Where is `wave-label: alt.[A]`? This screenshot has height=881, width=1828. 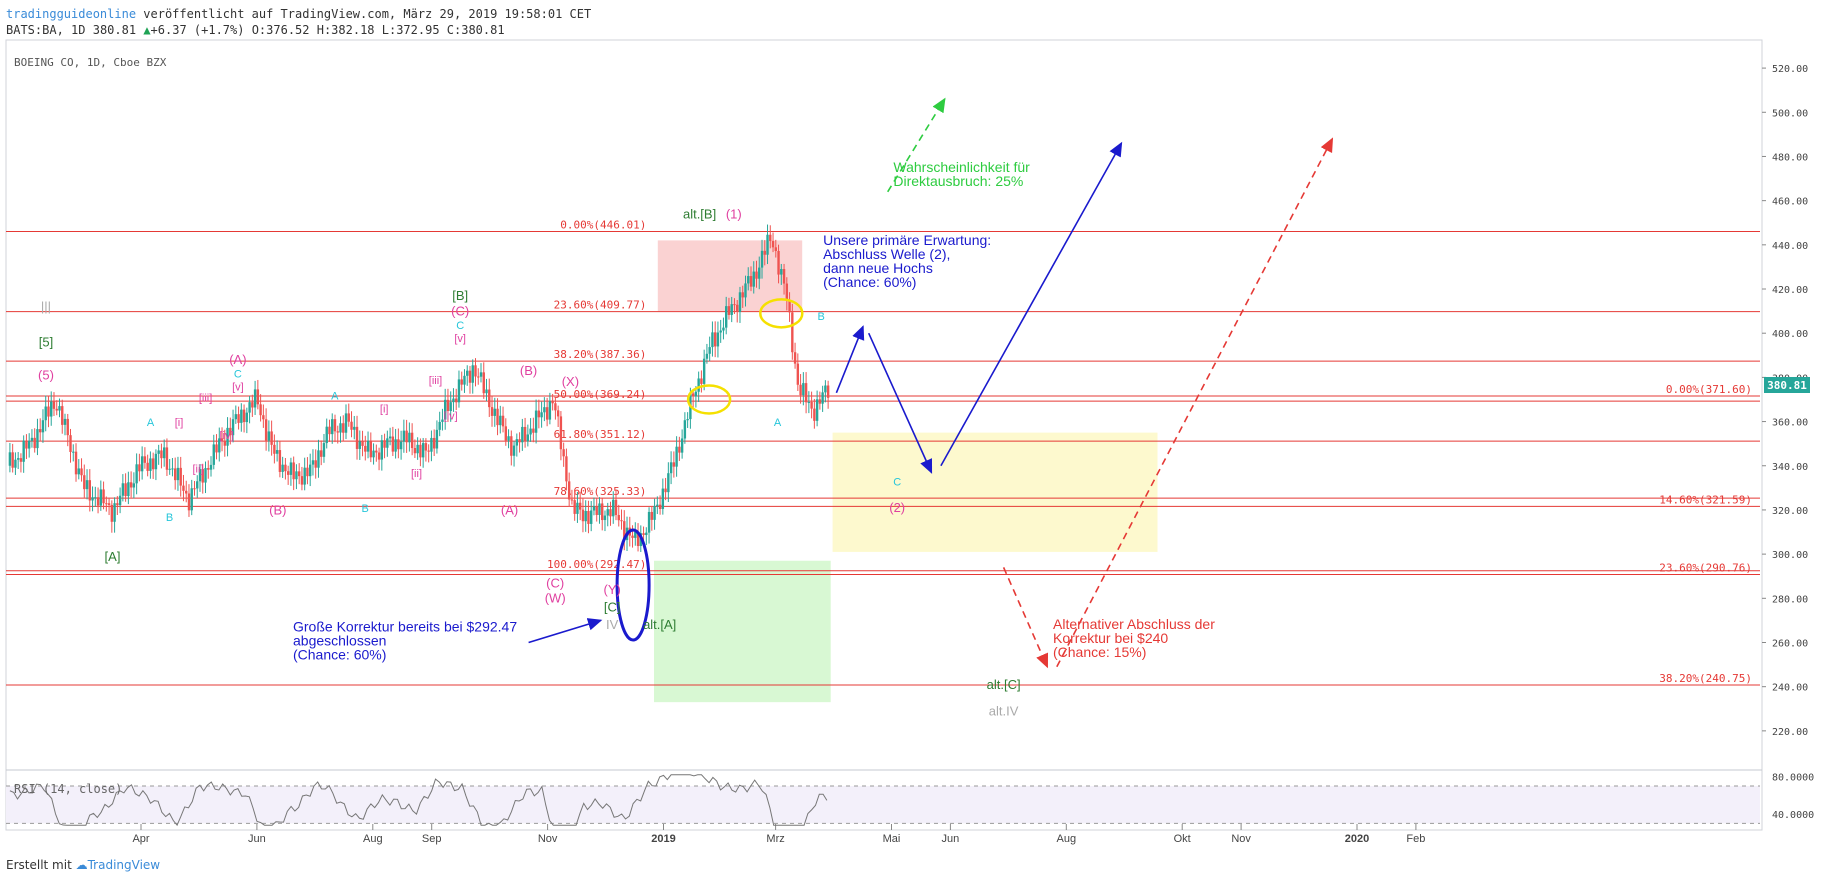 wave-label: alt.[A] is located at coordinates (659, 624).